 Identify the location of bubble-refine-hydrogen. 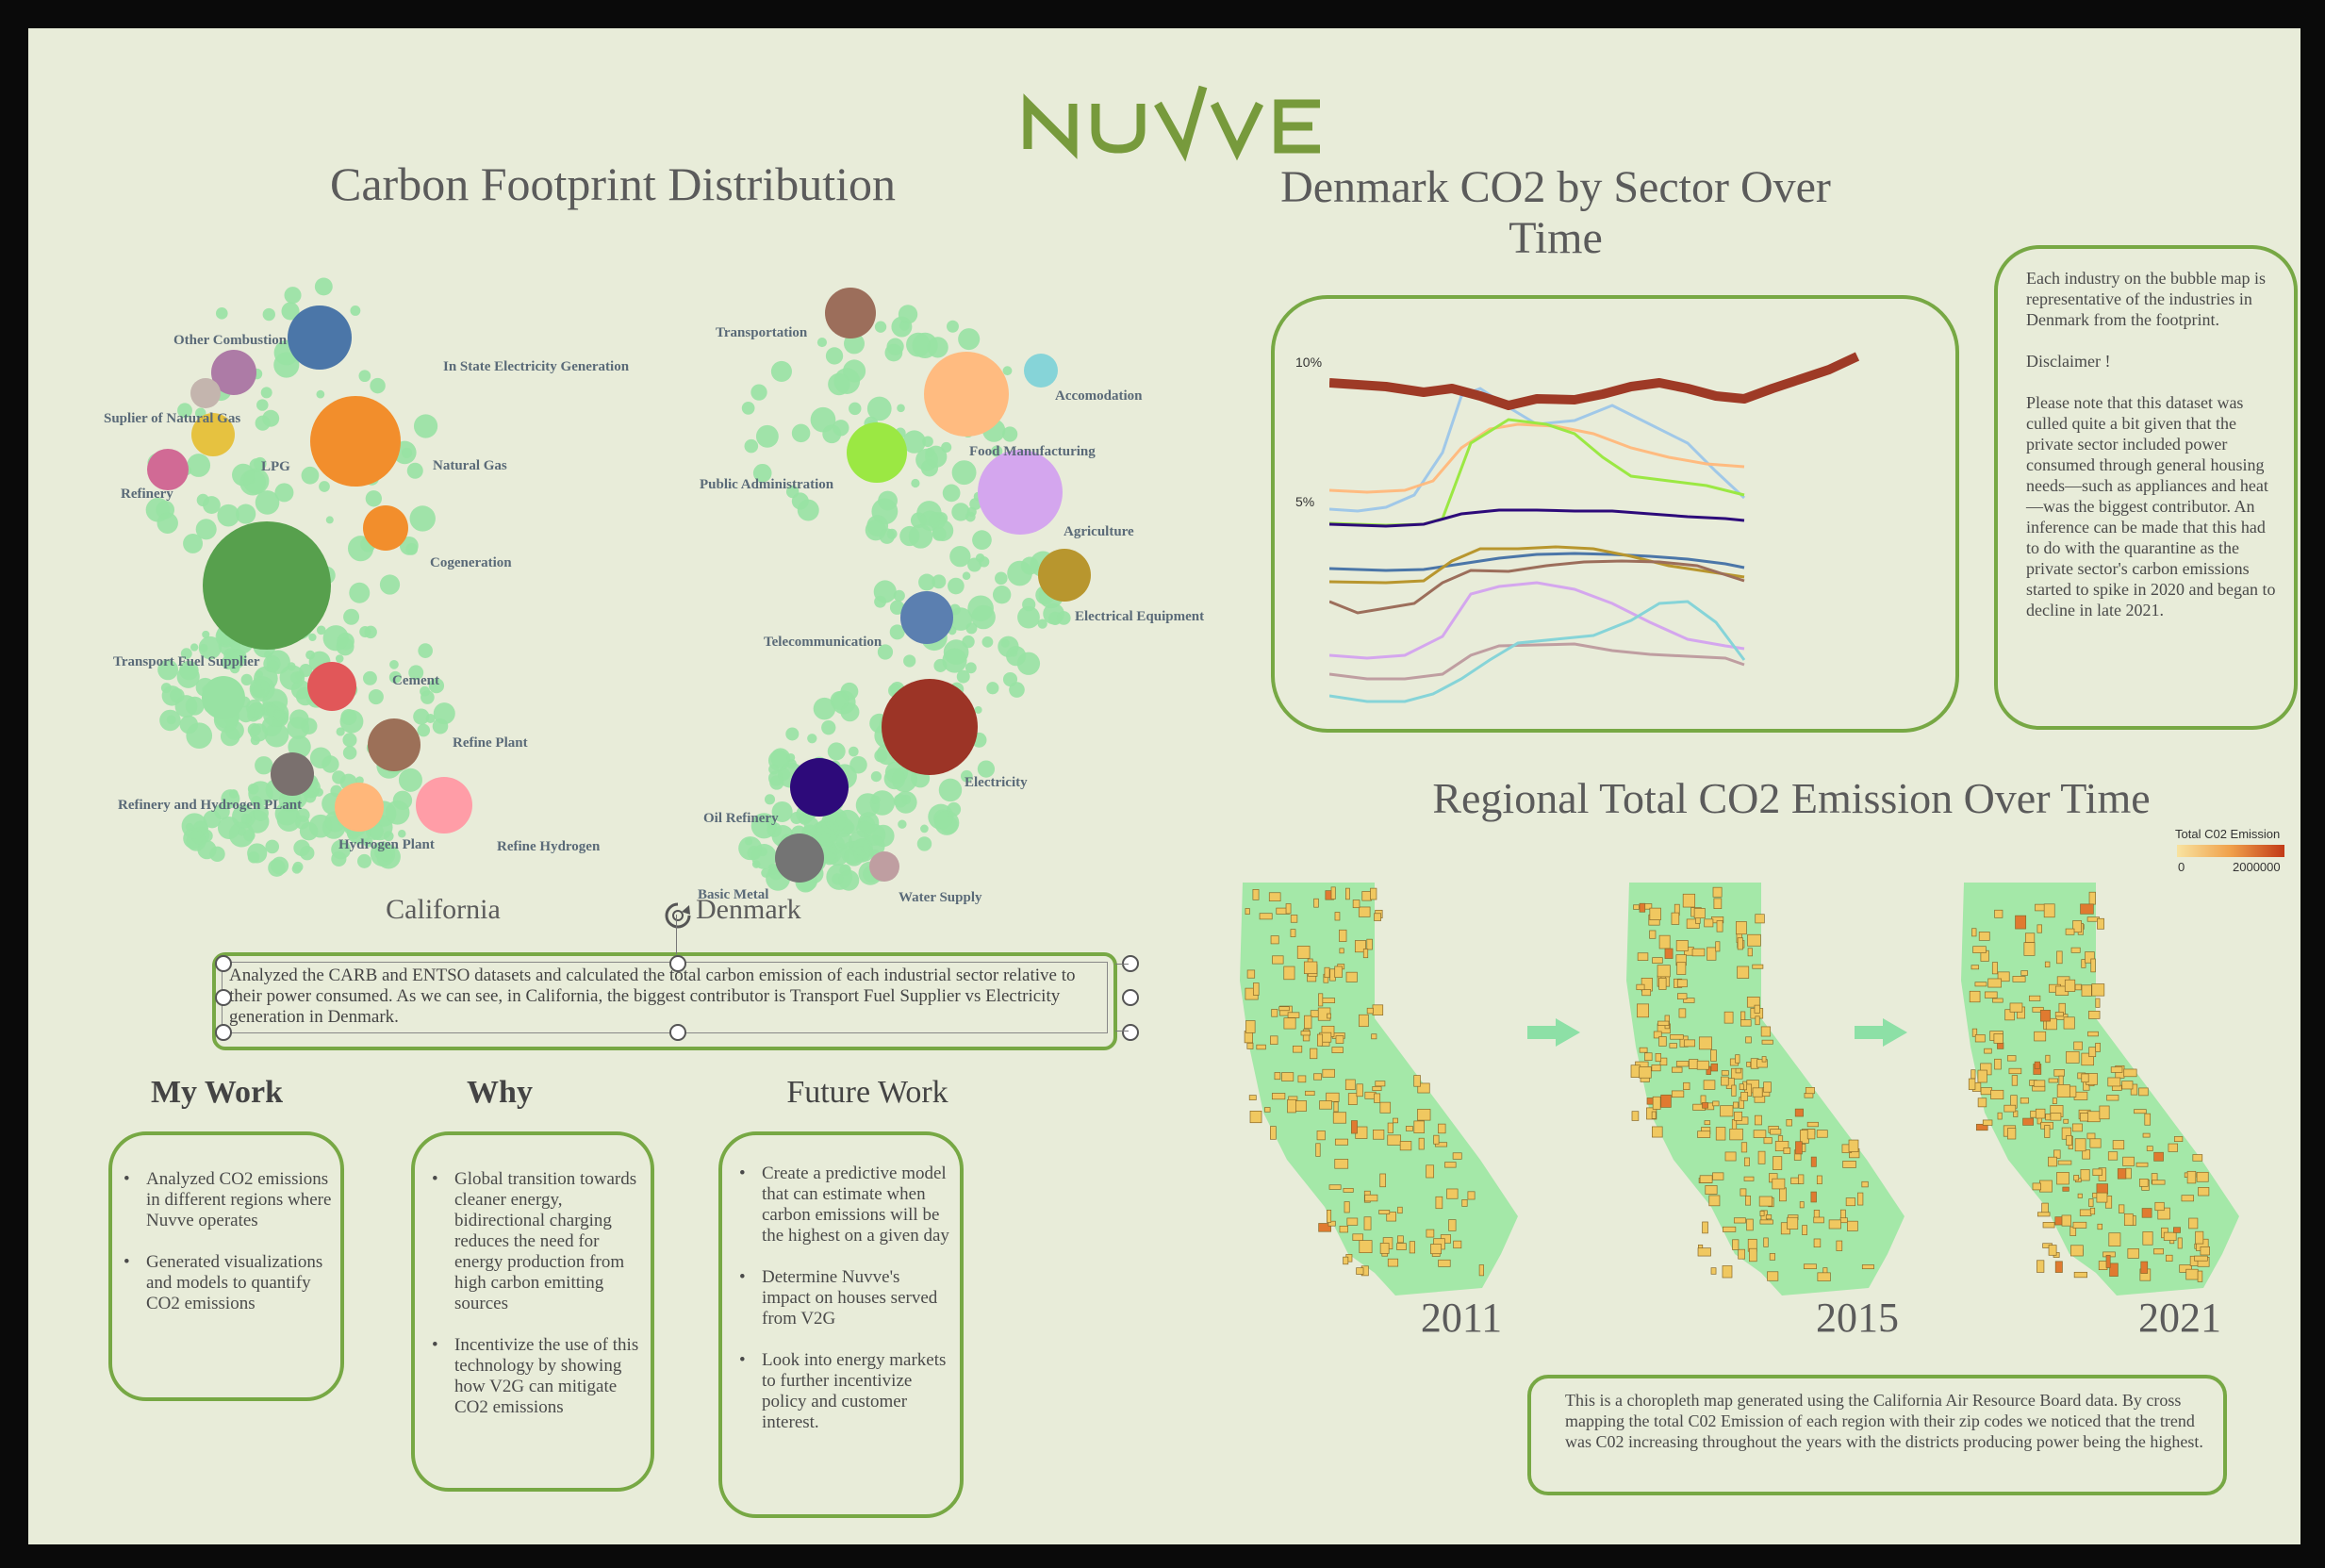
(444, 805).